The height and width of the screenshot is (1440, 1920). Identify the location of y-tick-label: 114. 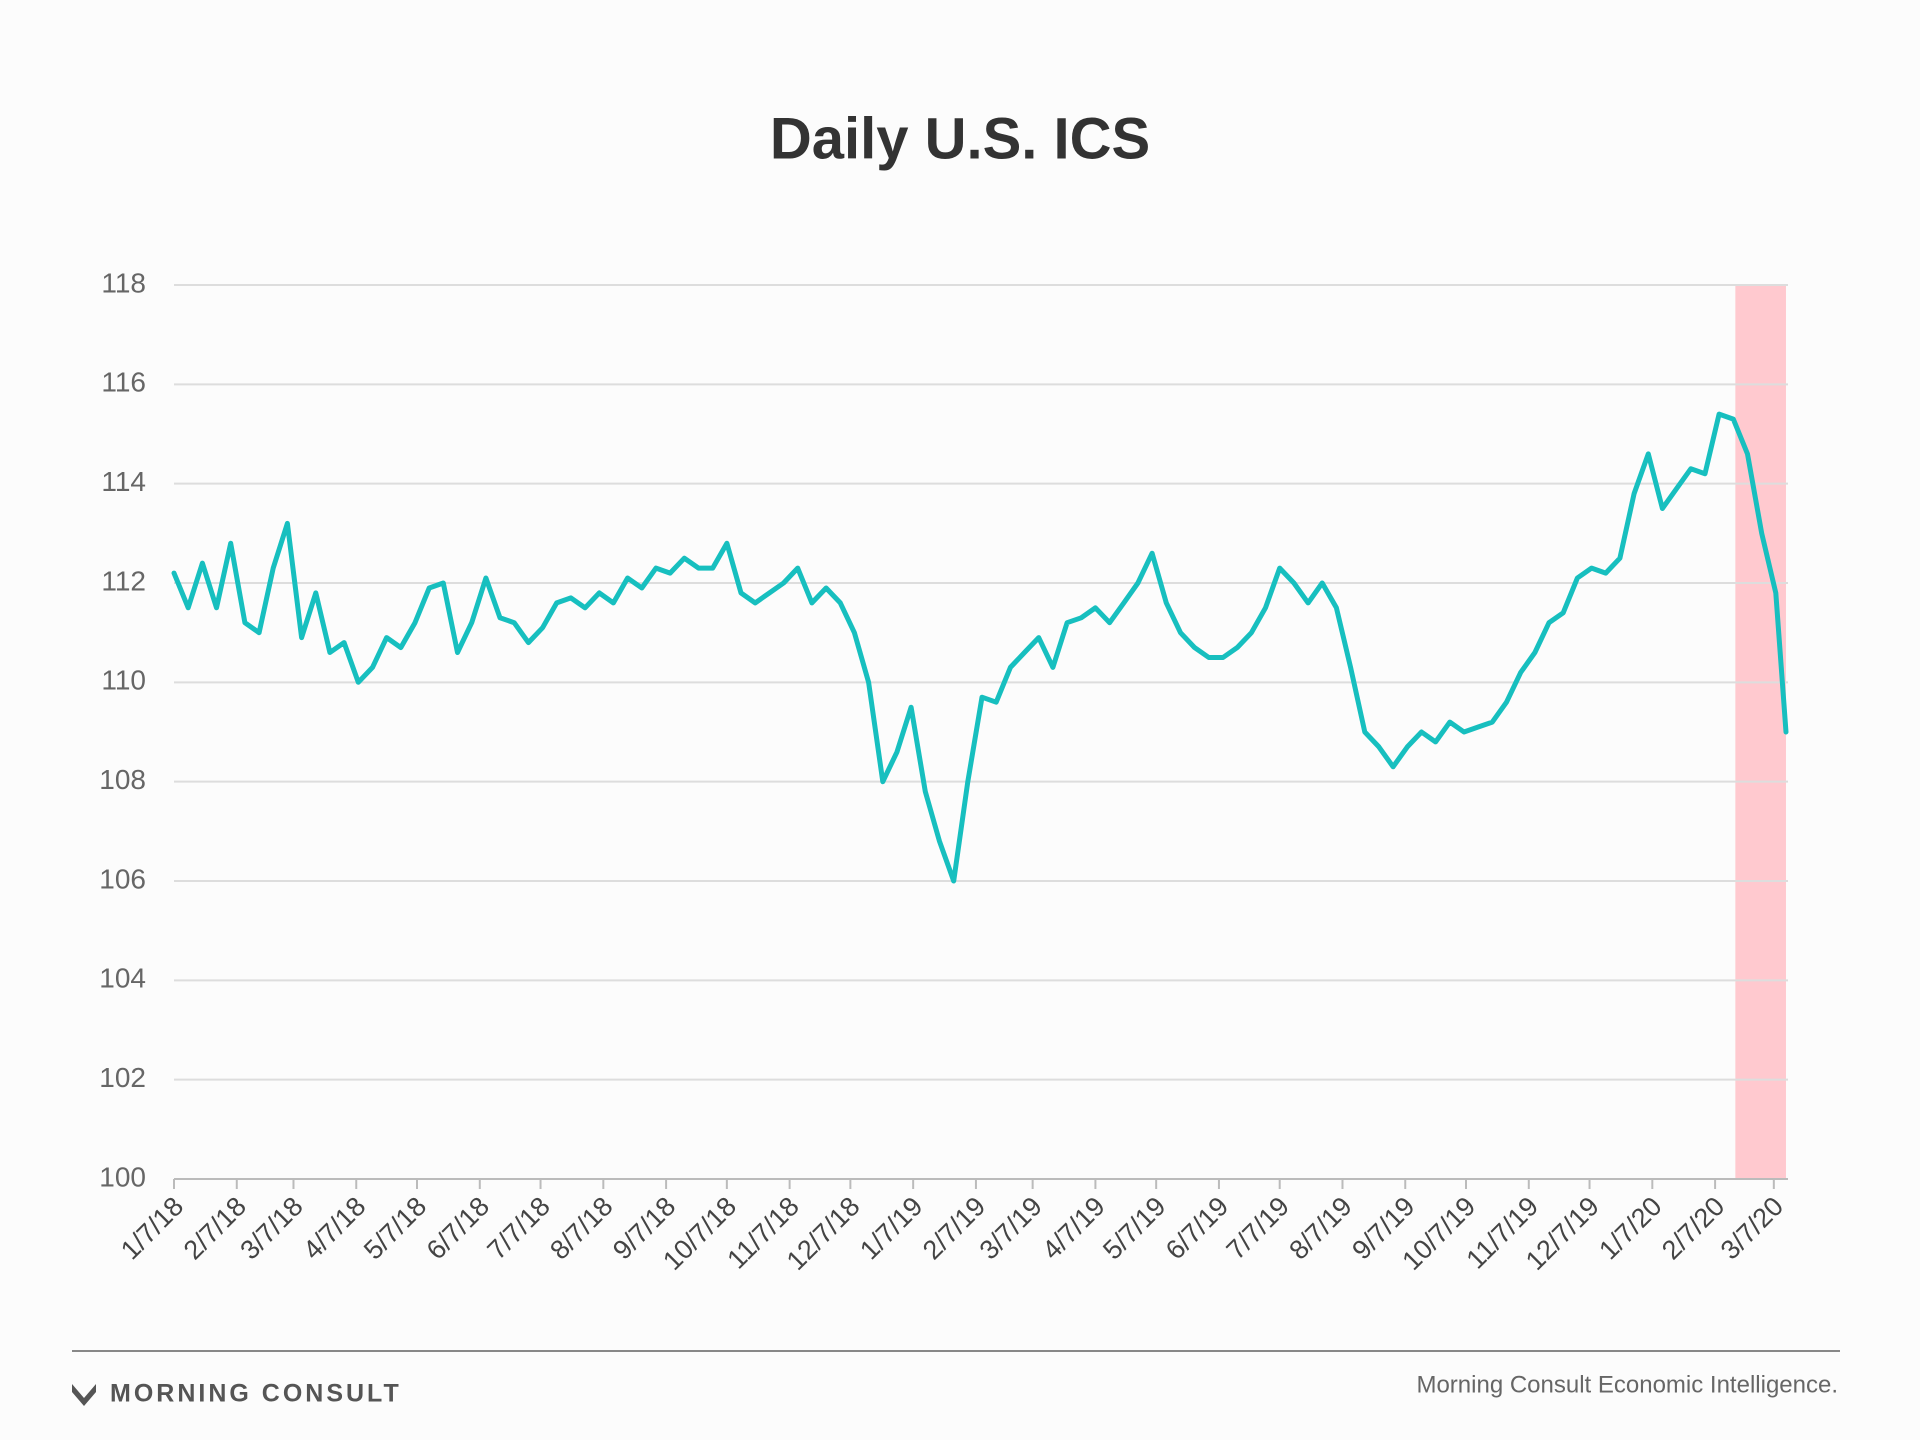
(123, 481).